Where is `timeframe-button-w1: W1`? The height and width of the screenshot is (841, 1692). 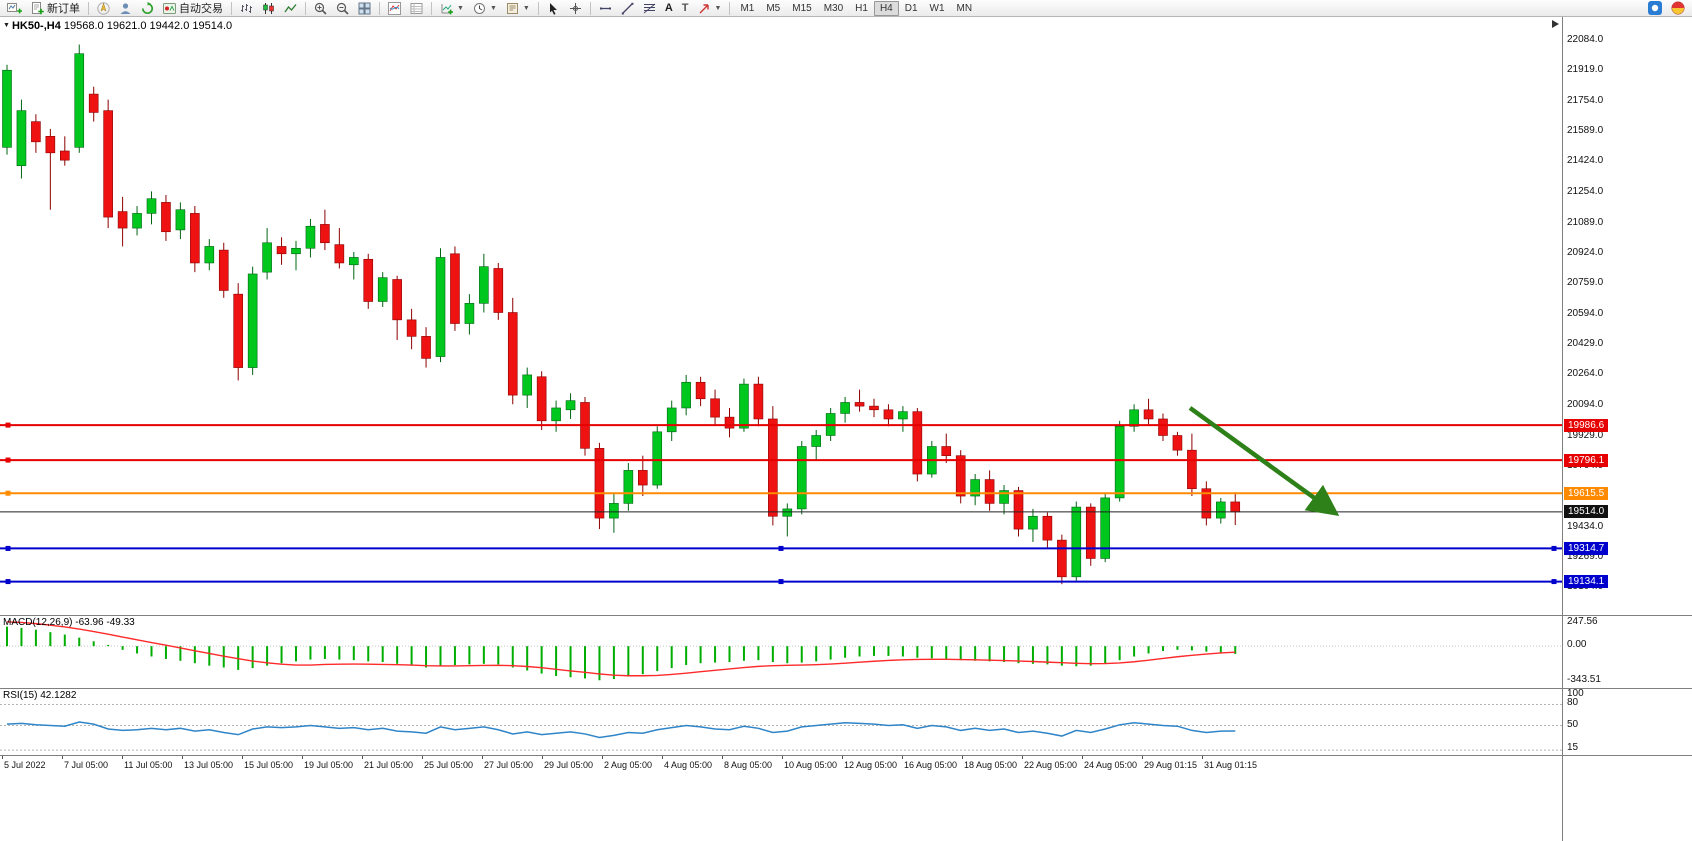
timeframe-button-w1: W1 is located at coordinates (937, 8).